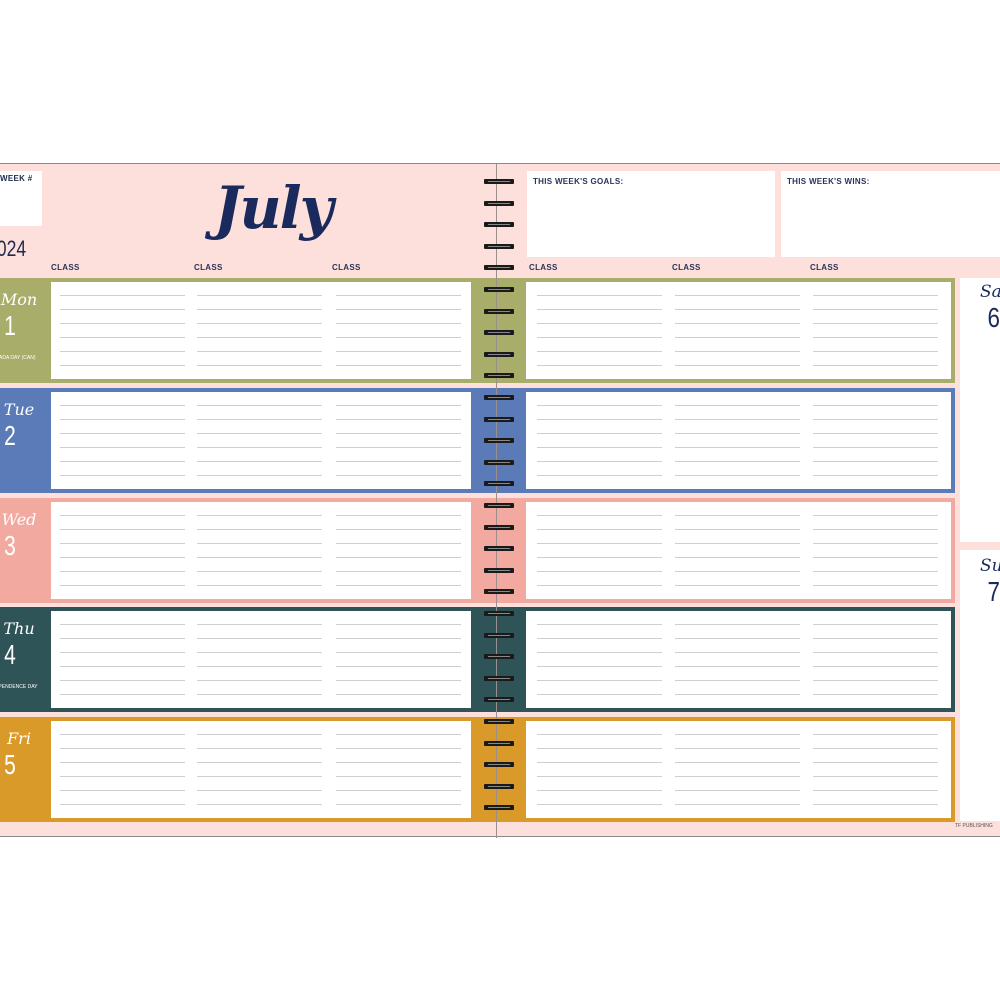 The height and width of the screenshot is (1000, 1000). Describe the element at coordinates (19, 519) in the screenshot. I see `day-name: Wed` at that location.